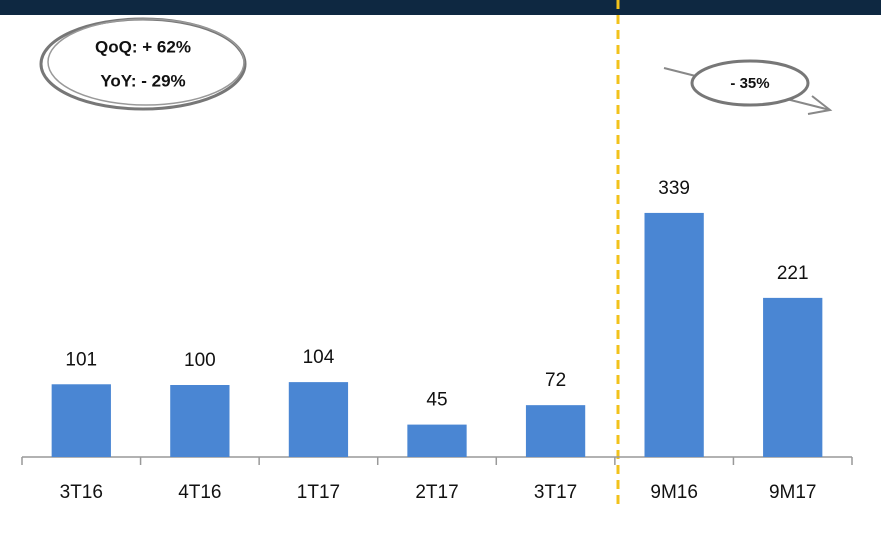 This screenshot has height=533, width=881. I want to click on arrow-head, so click(820, 105).